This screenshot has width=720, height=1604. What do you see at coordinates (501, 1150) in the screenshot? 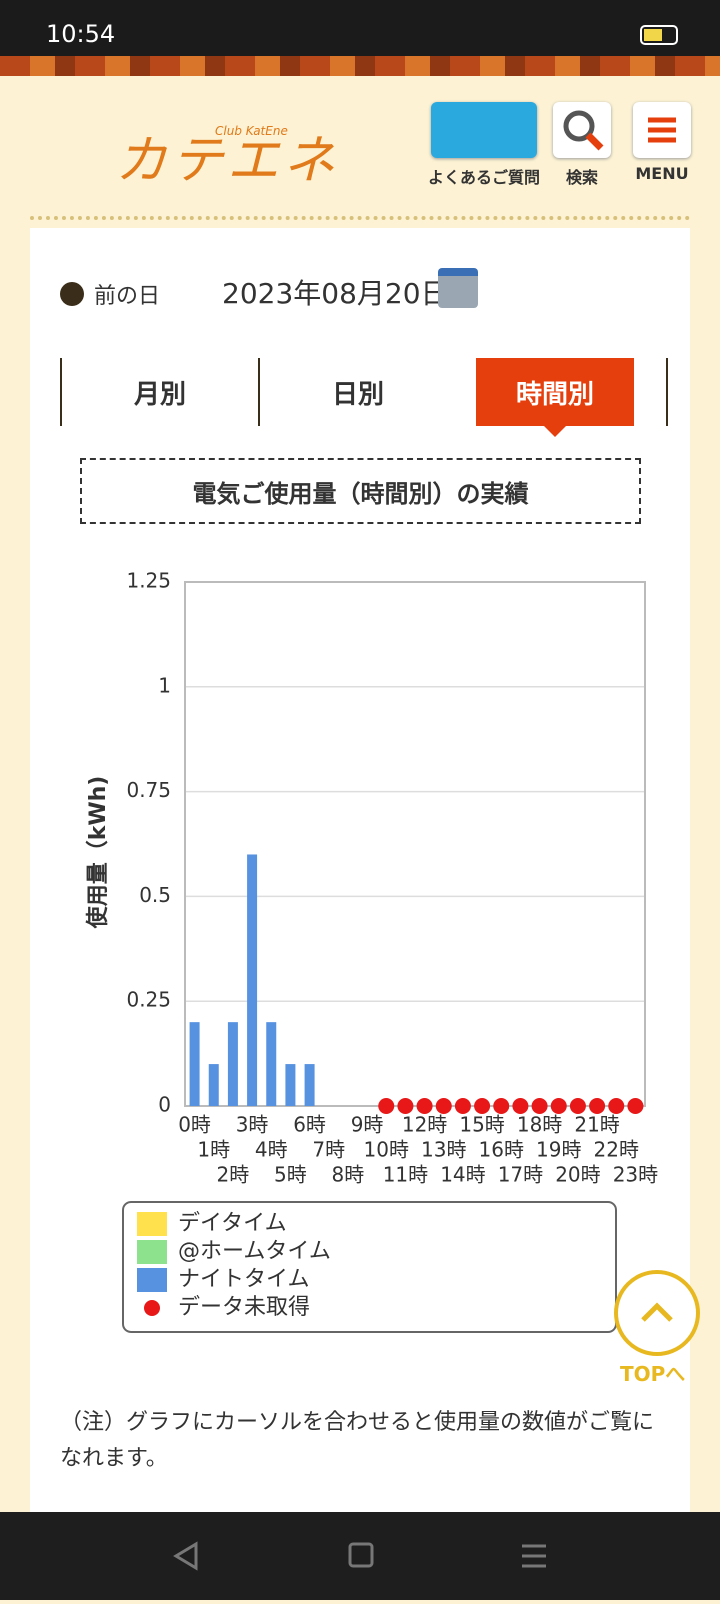
I see `x-tick-label: 16時` at bounding box center [501, 1150].